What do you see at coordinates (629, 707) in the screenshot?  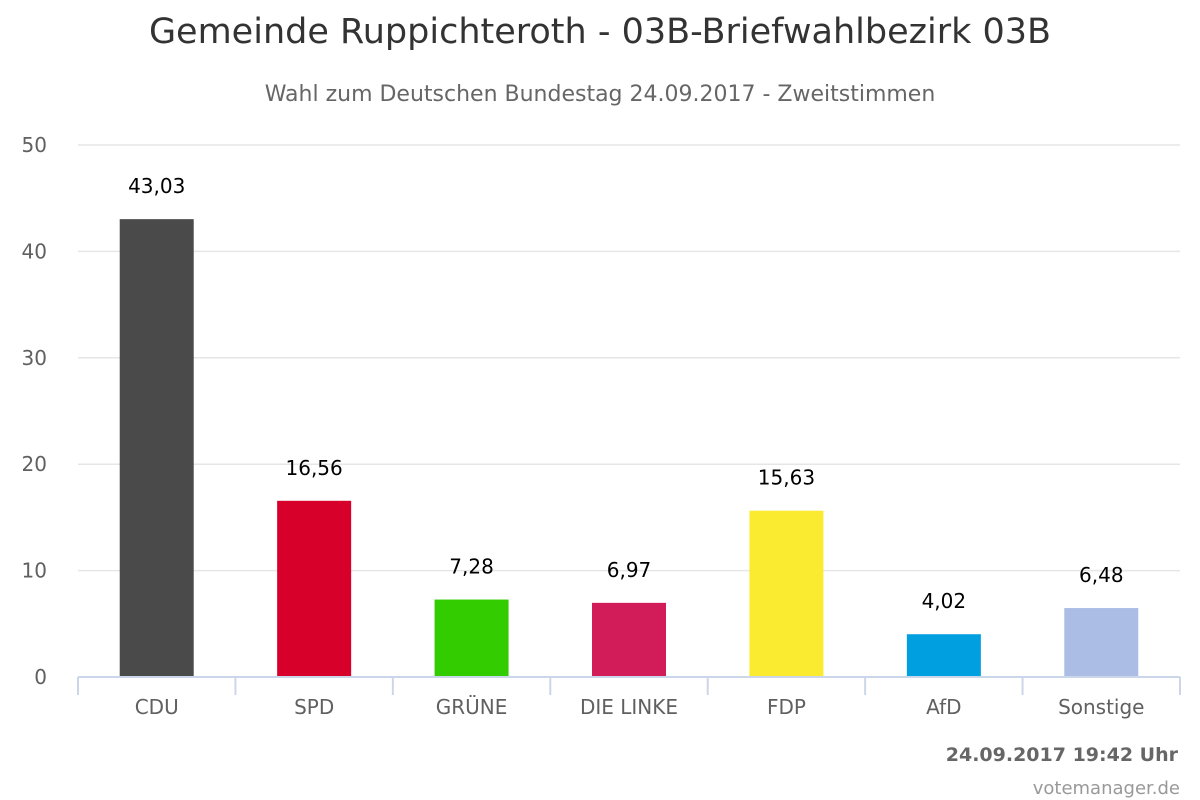 I see `x-tick-label: DIE LINKE` at bounding box center [629, 707].